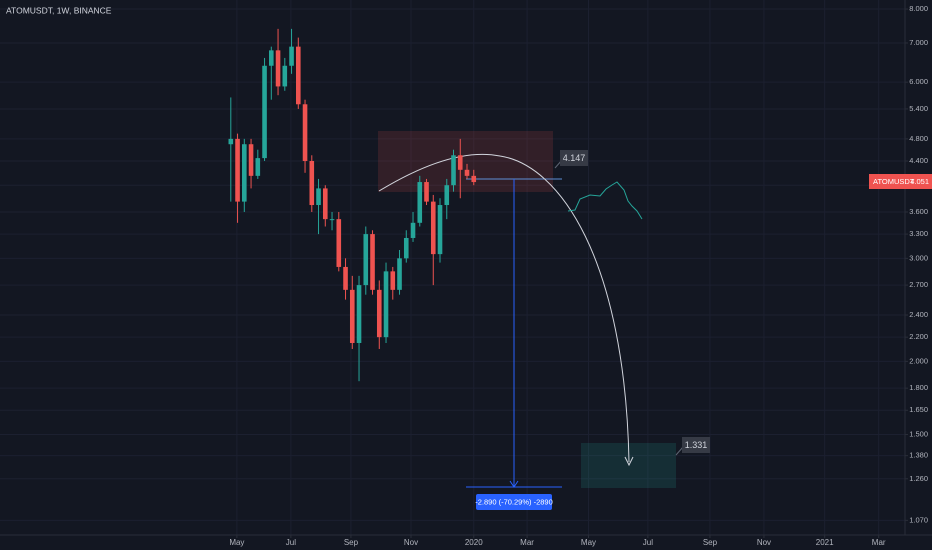 Image resolution: width=932 pixels, height=550 pixels. What do you see at coordinates (918, 81) in the screenshot?
I see `y-tick-label: 6.000` at bounding box center [918, 81].